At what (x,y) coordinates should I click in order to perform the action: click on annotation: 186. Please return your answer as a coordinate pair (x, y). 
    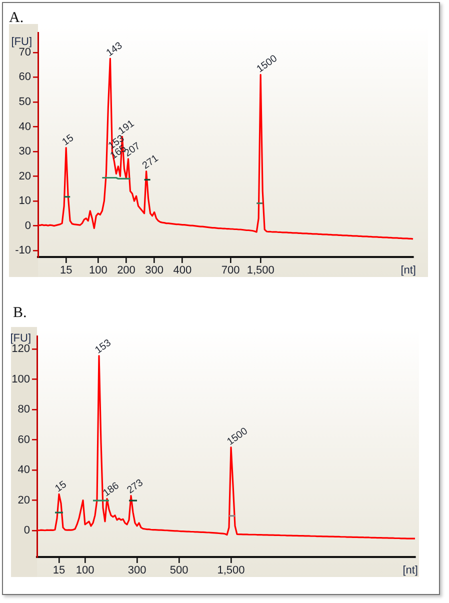
    Looking at the image, I should click on (111, 490).